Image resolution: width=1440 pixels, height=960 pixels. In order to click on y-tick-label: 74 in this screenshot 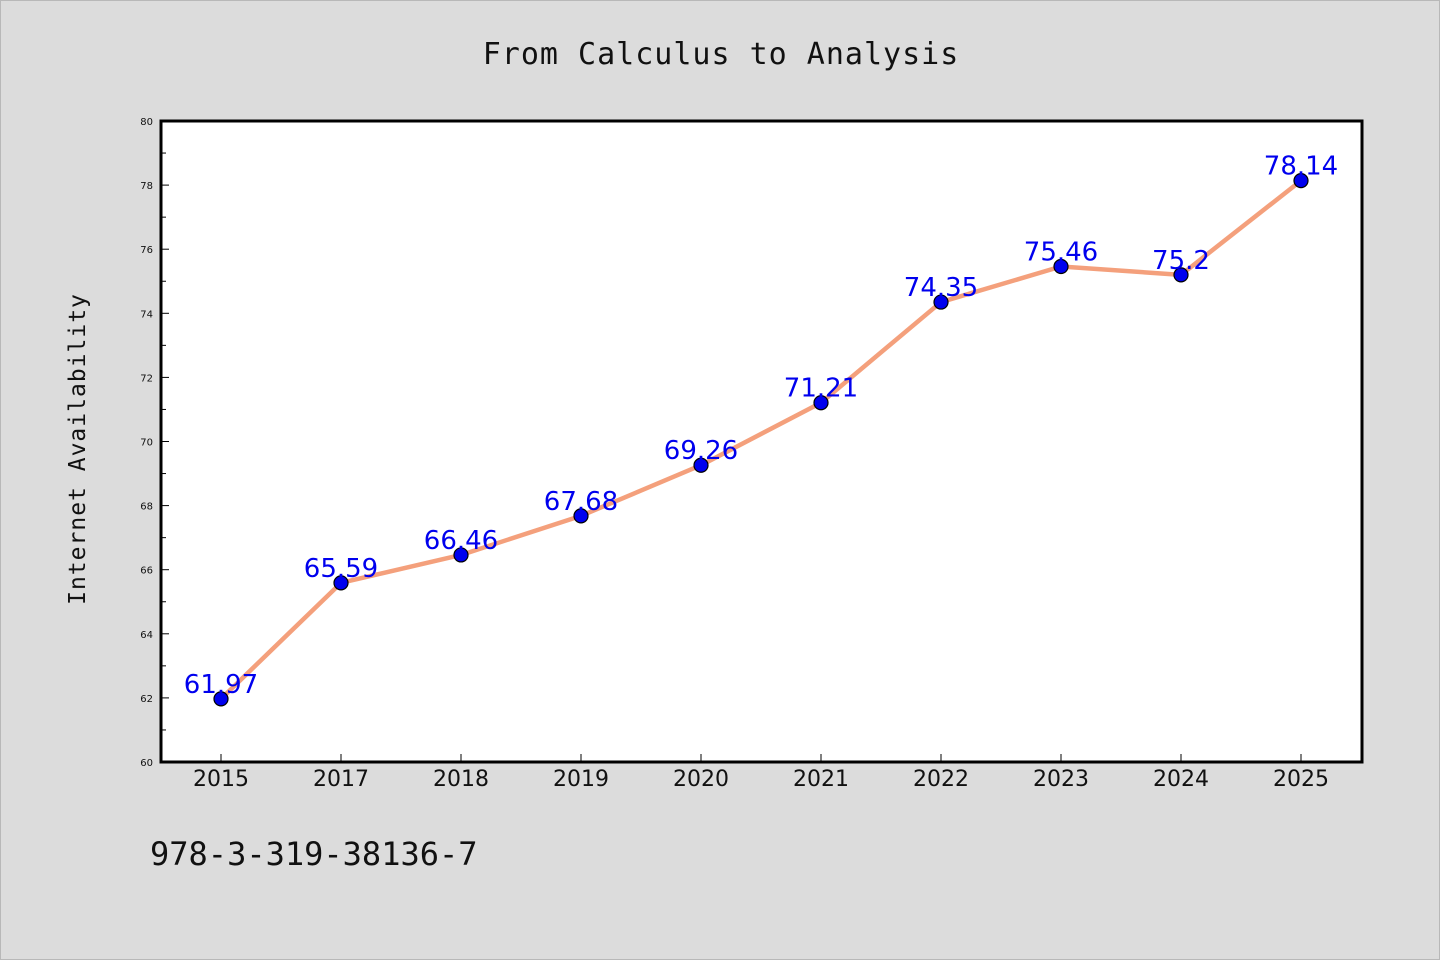, I will do `click(146, 314)`.